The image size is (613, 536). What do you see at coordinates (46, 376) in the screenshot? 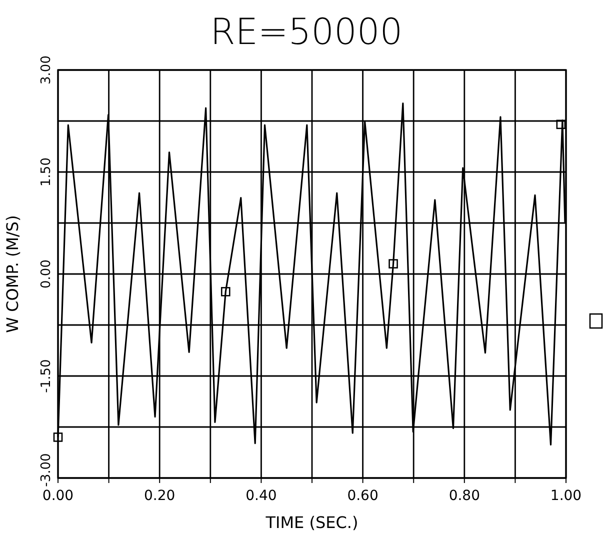
I see `y-tick-label: -1.50` at bounding box center [46, 376].